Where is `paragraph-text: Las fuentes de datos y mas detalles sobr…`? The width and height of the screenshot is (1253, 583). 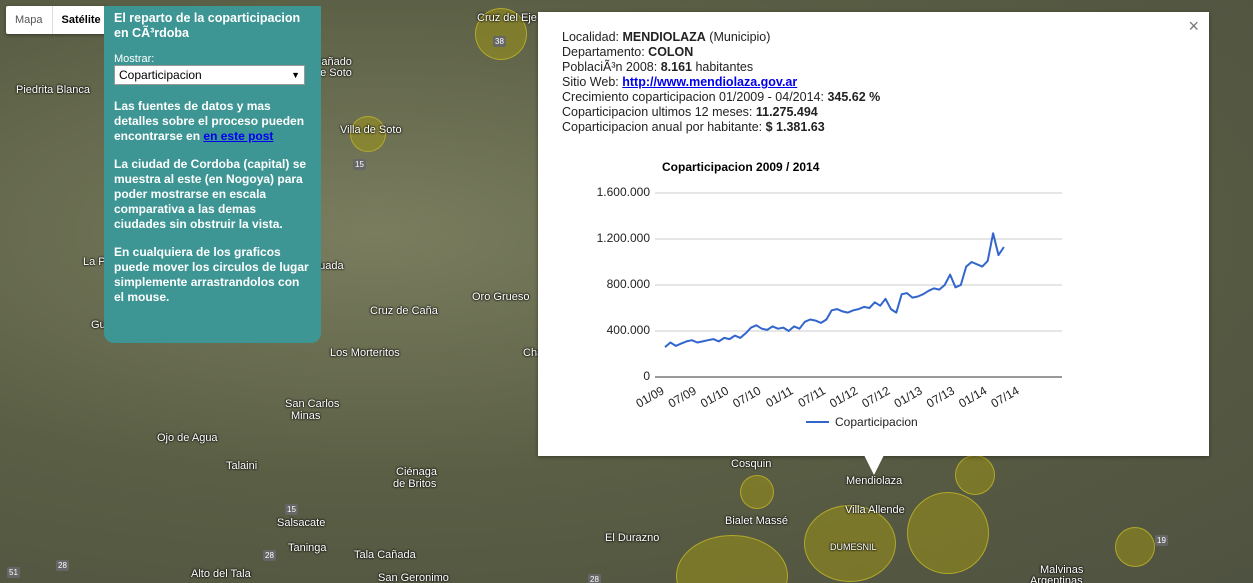
paragraph-text: Las fuentes de datos y mas detalles sobr… is located at coordinates (209, 121).